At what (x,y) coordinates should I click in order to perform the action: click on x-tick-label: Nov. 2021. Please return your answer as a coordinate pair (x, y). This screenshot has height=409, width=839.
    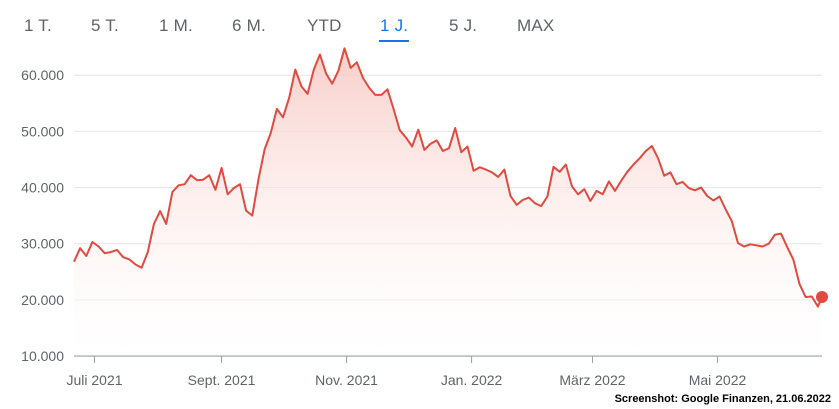
    Looking at the image, I should click on (346, 380).